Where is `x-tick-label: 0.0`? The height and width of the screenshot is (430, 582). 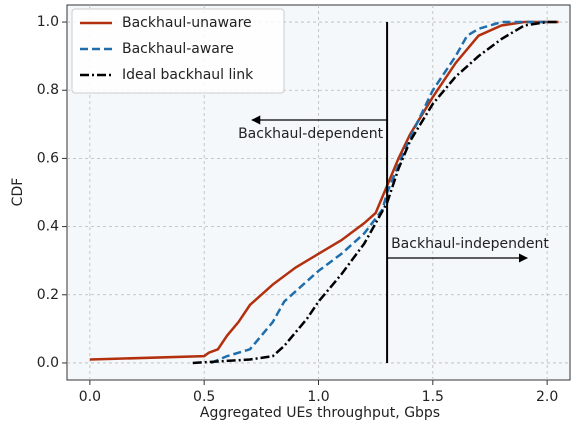
x-tick-label: 0.0 is located at coordinates (90, 397).